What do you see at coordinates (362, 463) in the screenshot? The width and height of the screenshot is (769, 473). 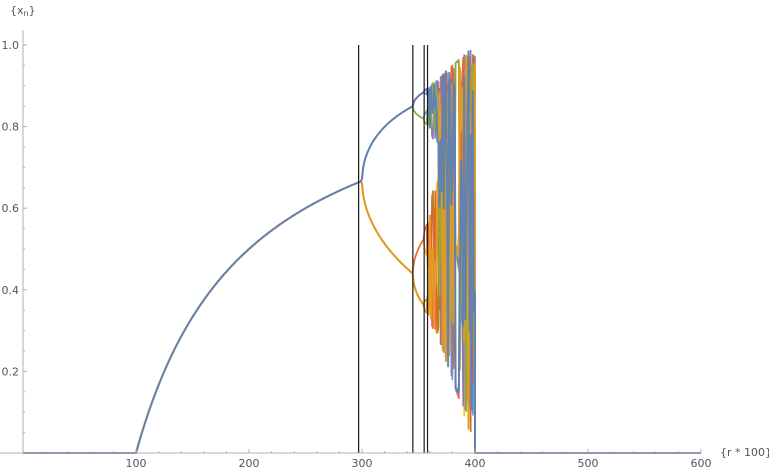 I see `x-tick-label: 300` at bounding box center [362, 463].